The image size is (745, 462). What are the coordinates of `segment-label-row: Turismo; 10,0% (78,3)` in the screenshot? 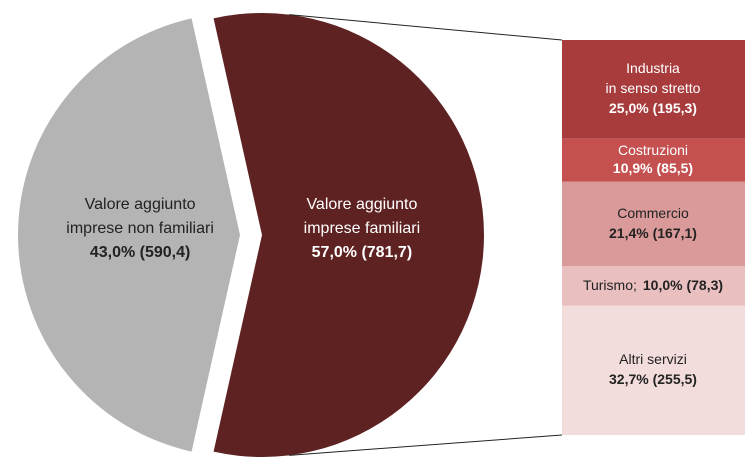 It's located at (653, 285).